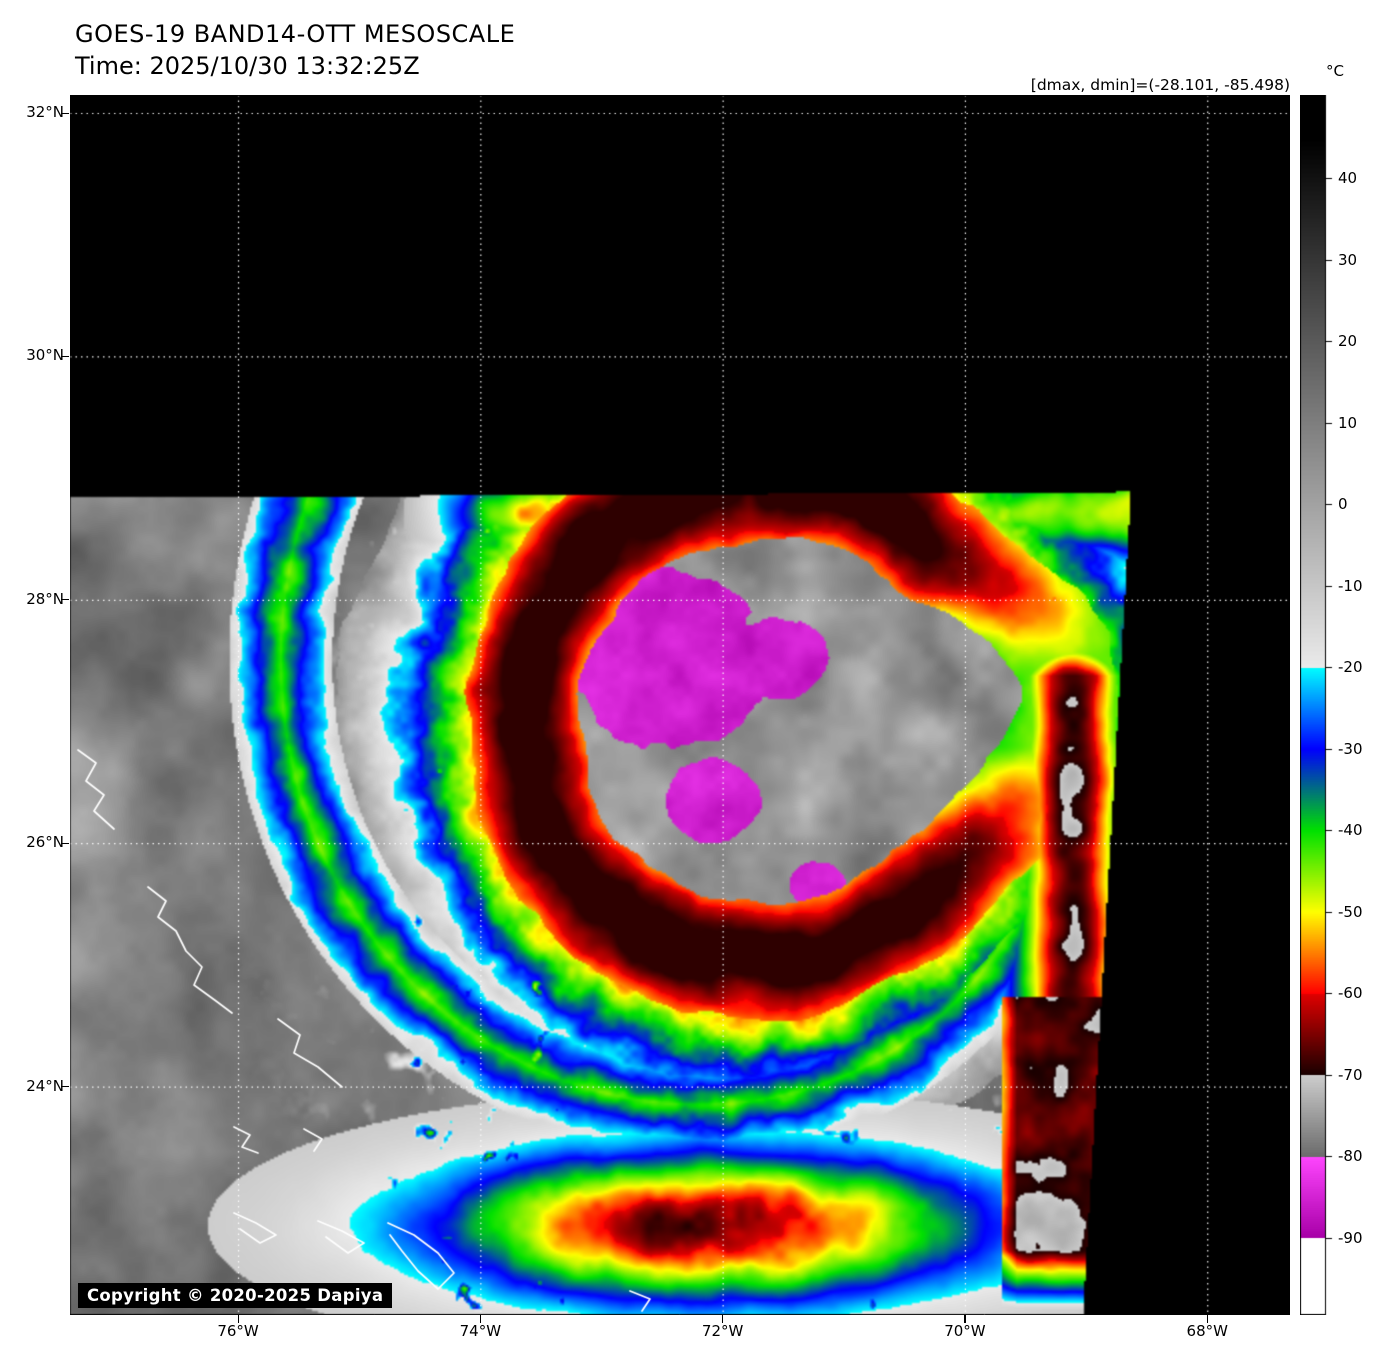  What do you see at coordinates (1343, 504) in the screenshot?
I see `colorbar-tick-label: 0` at bounding box center [1343, 504].